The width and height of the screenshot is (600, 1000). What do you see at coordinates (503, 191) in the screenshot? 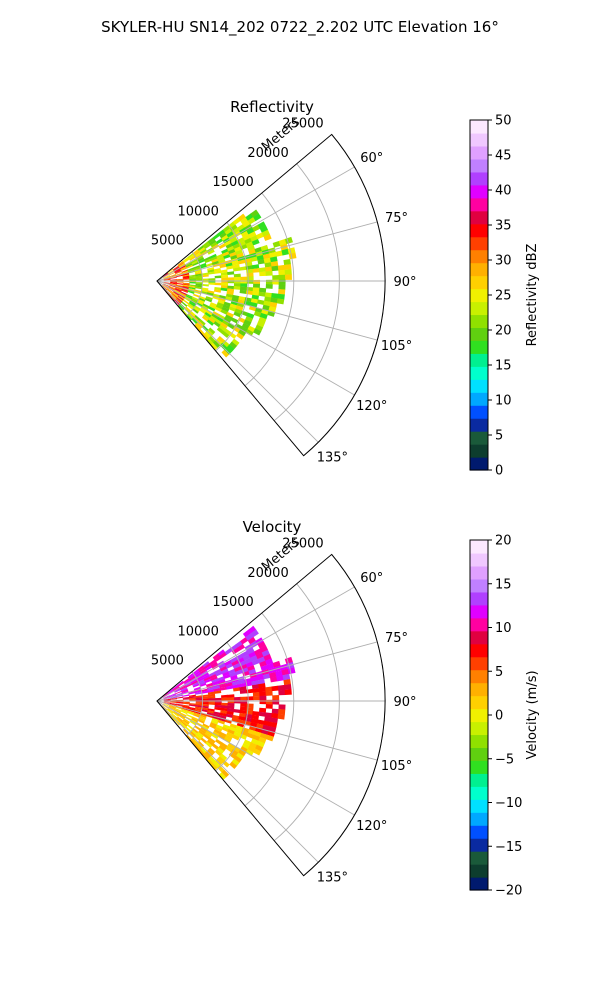
I see `colorbar-tick-label: 40` at bounding box center [503, 191].